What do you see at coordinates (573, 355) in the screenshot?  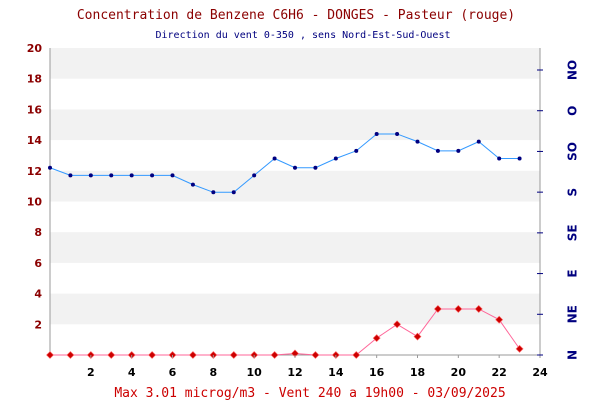 I see `wind-direction-label: N` at bounding box center [573, 355].